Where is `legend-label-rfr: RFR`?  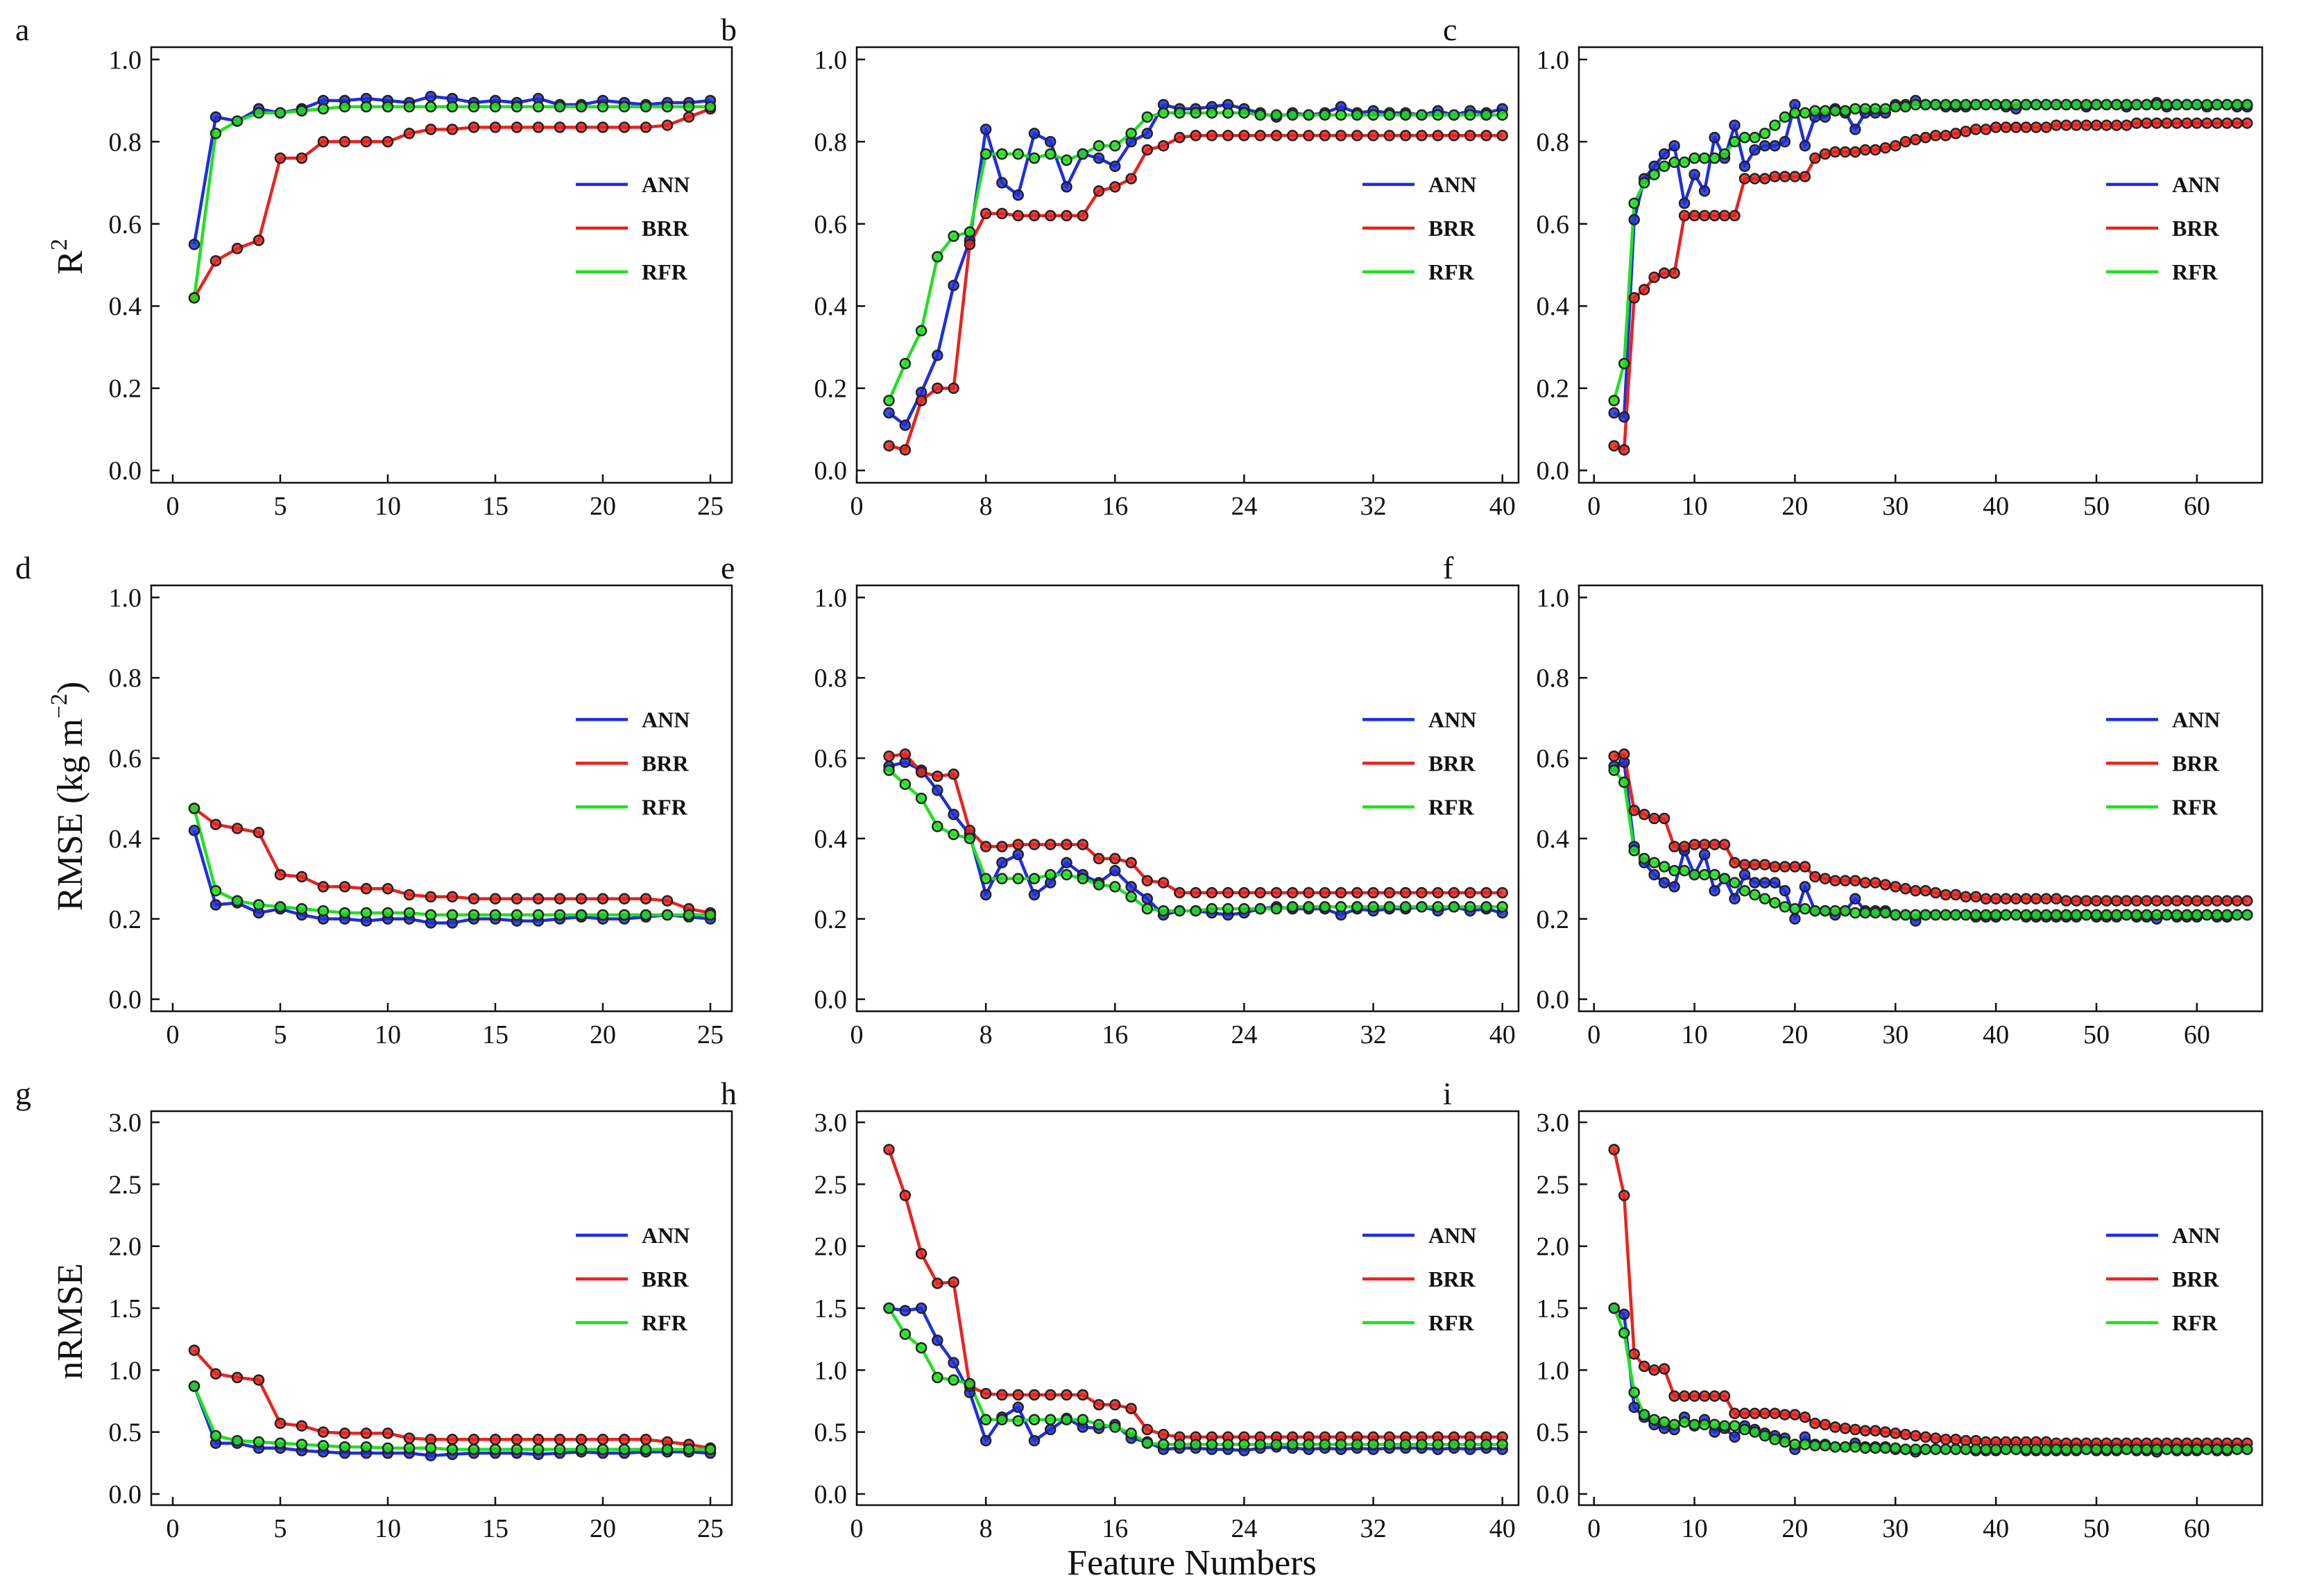 legend-label-rfr: RFR is located at coordinates (665, 806).